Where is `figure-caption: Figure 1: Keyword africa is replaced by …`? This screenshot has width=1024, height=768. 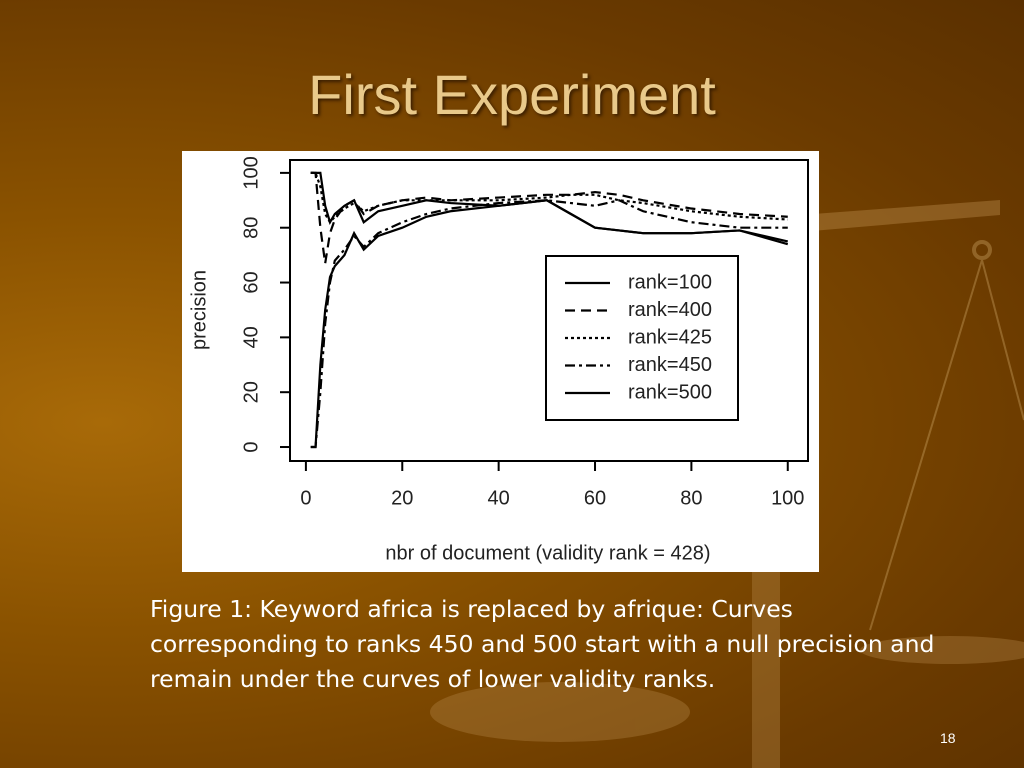 figure-caption: Figure 1: Keyword africa is replaced by … is located at coordinates (542, 644).